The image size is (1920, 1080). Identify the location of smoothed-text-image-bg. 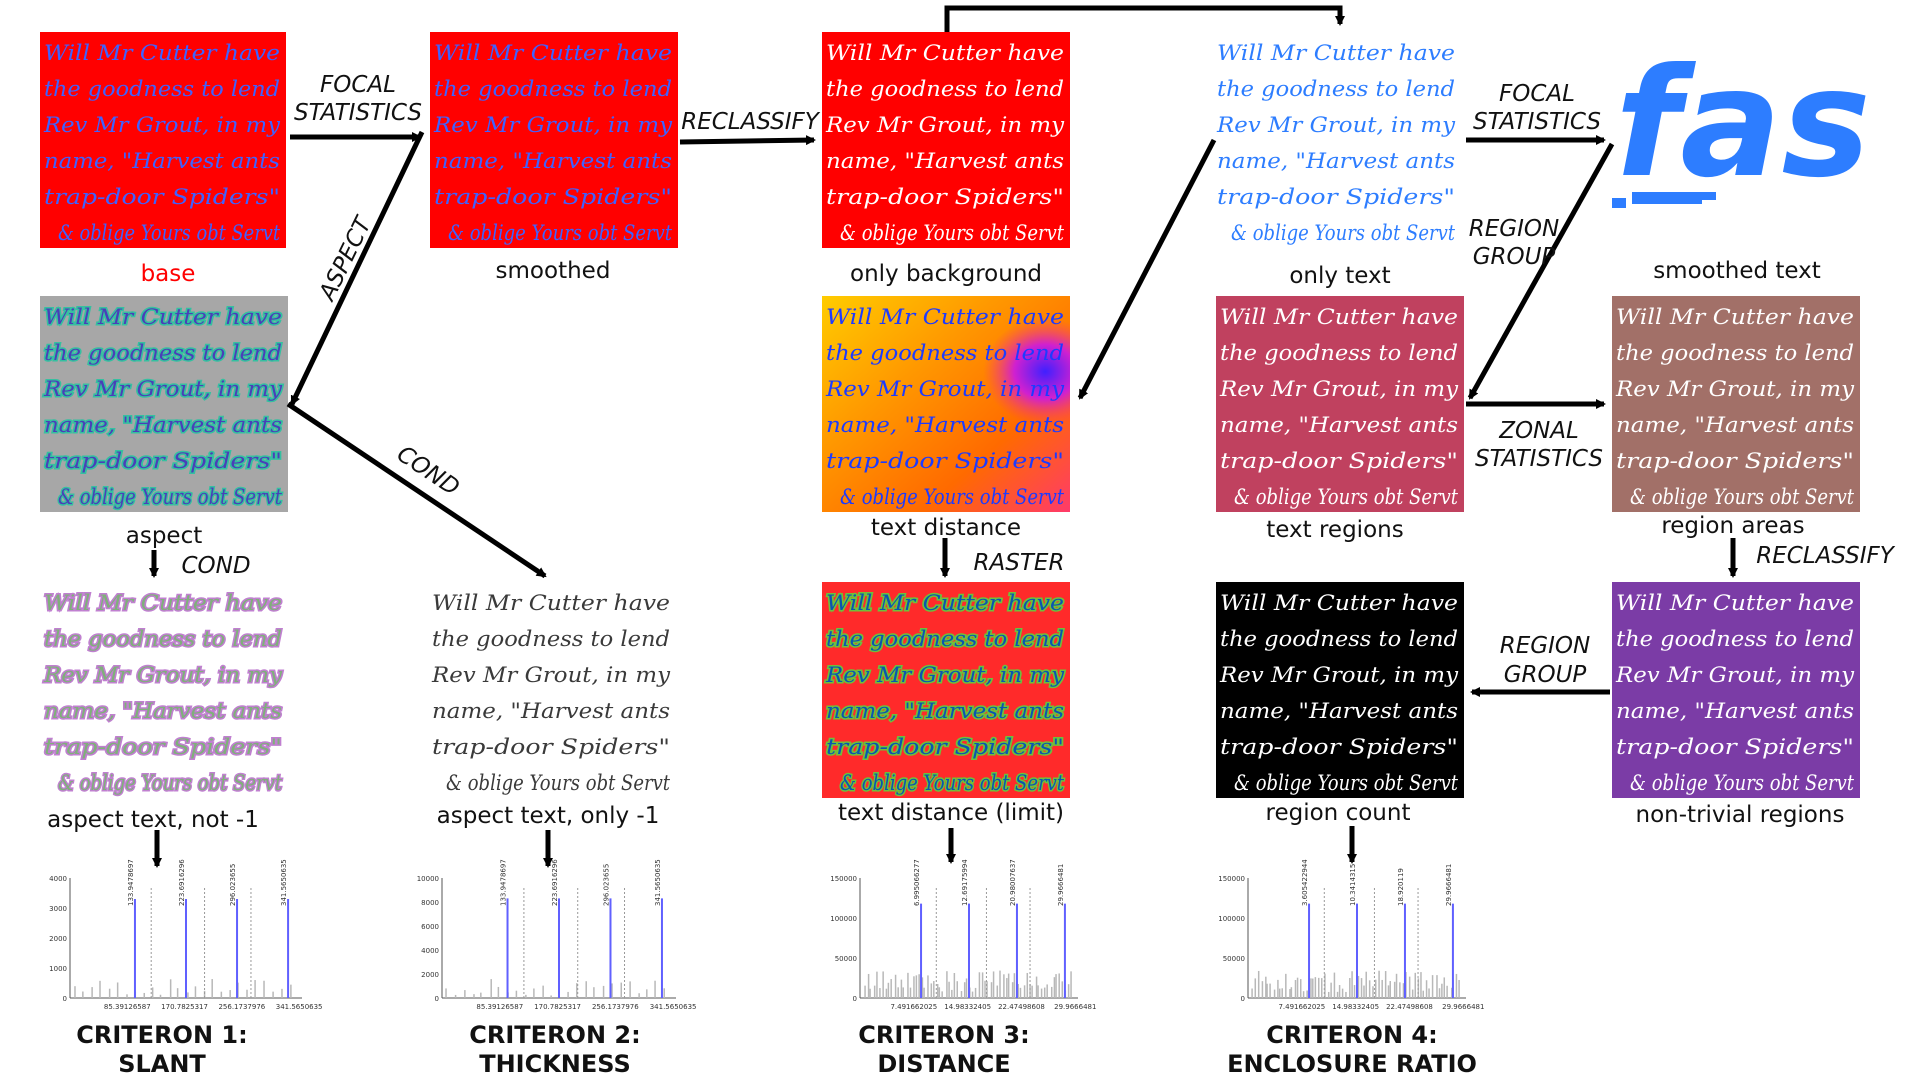
(1736, 140).